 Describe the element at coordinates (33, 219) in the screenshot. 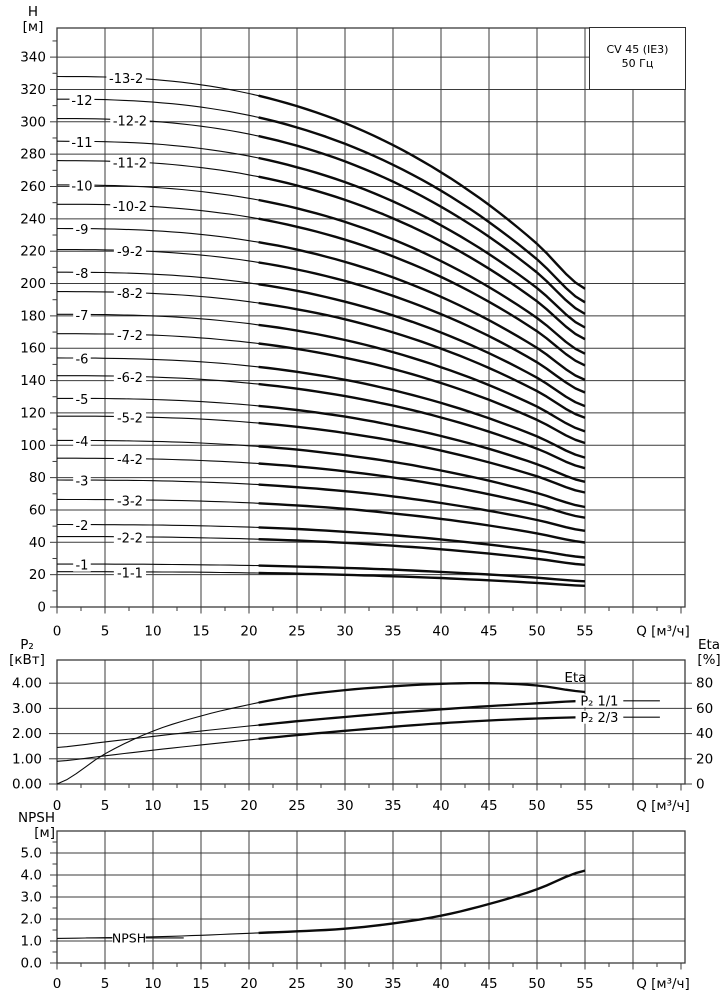

I see `y-tick-label: 240` at that location.